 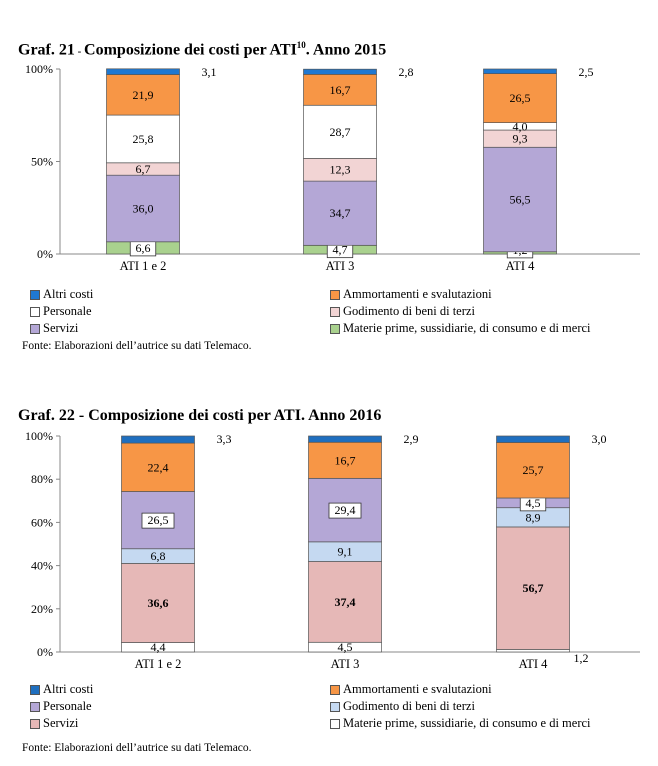 I want to click on data-label: 16,7, so click(x=340, y=90).